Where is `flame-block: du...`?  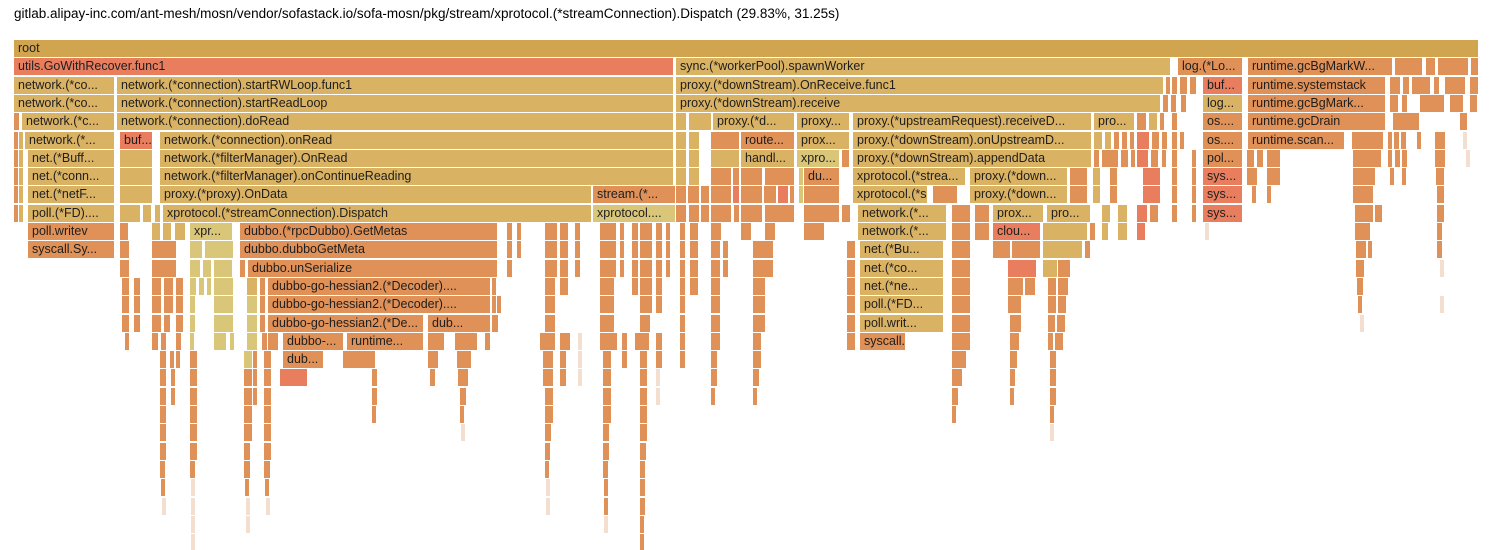
flame-block: du... is located at coordinates (821, 177).